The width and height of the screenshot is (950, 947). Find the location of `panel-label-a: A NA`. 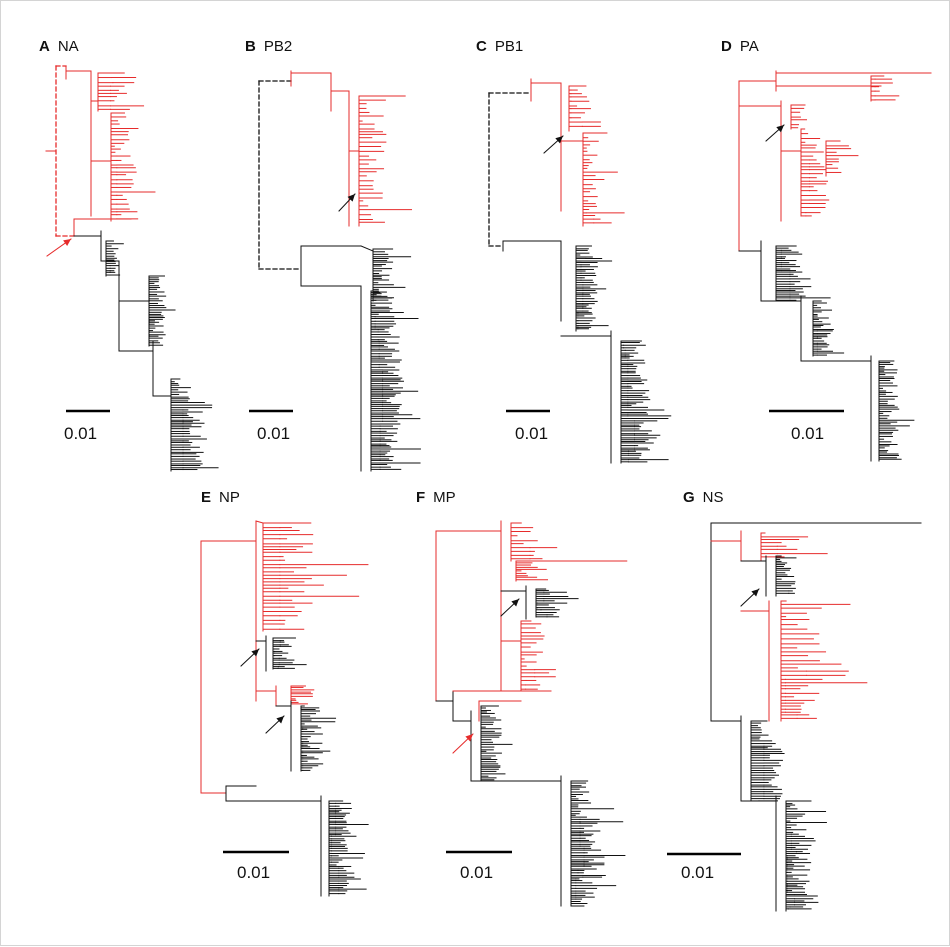

panel-label-a: A NA is located at coordinates (59, 46).